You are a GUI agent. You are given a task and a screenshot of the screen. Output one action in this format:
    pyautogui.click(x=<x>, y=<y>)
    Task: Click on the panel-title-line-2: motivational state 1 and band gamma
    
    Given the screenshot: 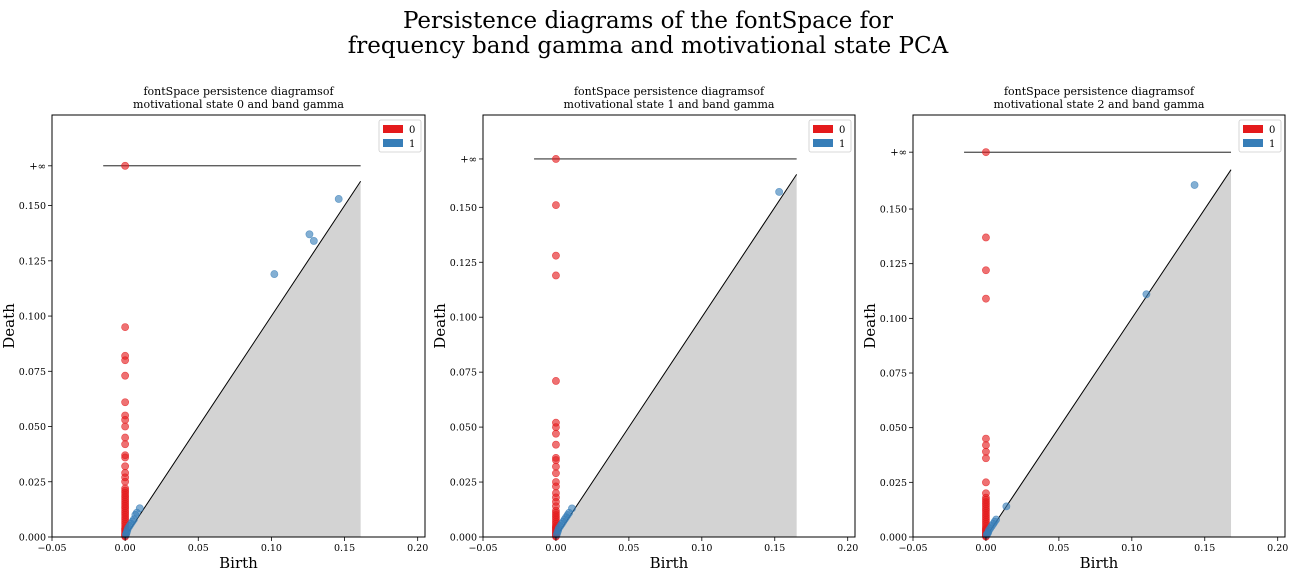 What is the action you would take?
    pyautogui.click(x=669, y=104)
    